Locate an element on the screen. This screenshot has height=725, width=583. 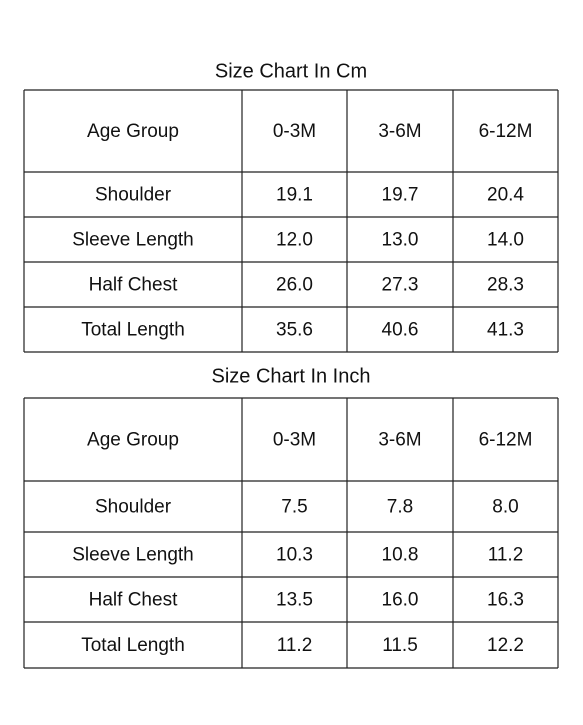
cell-value: 7.5 is located at coordinates (294, 507).